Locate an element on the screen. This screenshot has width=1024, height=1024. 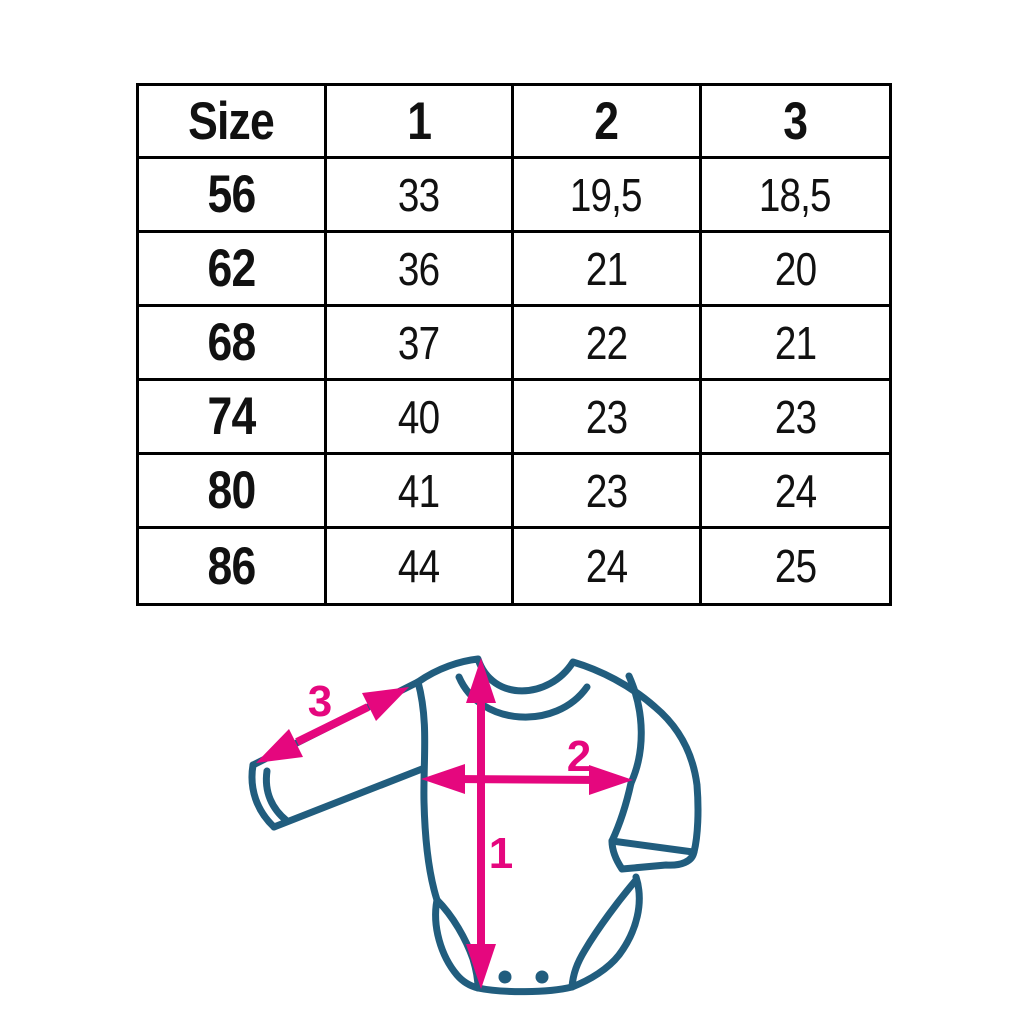
value-cell: 25 is located at coordinates (795, 566).